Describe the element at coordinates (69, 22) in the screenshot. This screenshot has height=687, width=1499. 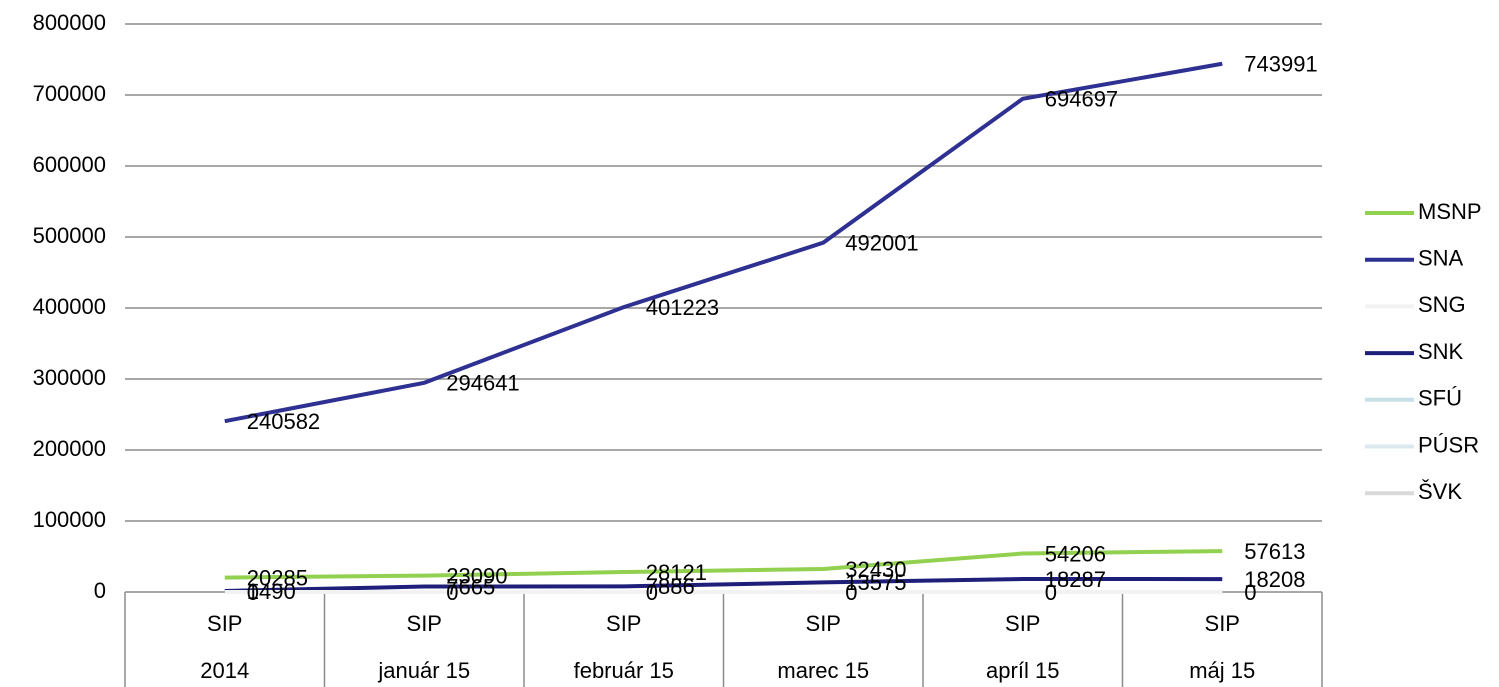
I see `y-tick-label: 800000` at that location.